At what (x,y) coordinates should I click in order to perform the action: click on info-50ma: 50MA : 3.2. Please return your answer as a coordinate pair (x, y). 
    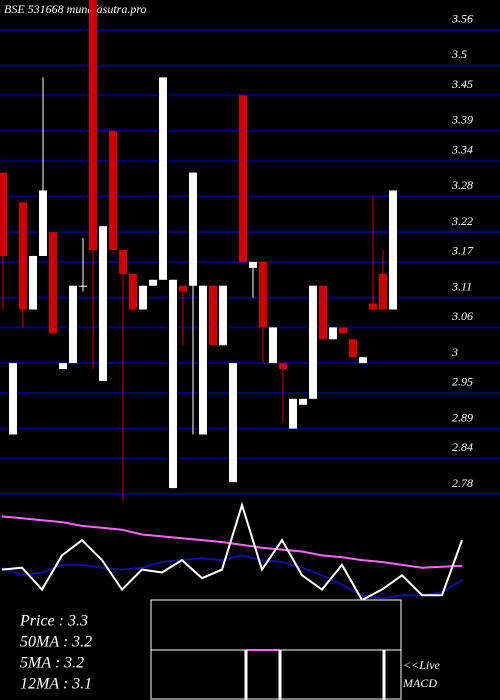
    Looking at the image, I should click on (56, 642).